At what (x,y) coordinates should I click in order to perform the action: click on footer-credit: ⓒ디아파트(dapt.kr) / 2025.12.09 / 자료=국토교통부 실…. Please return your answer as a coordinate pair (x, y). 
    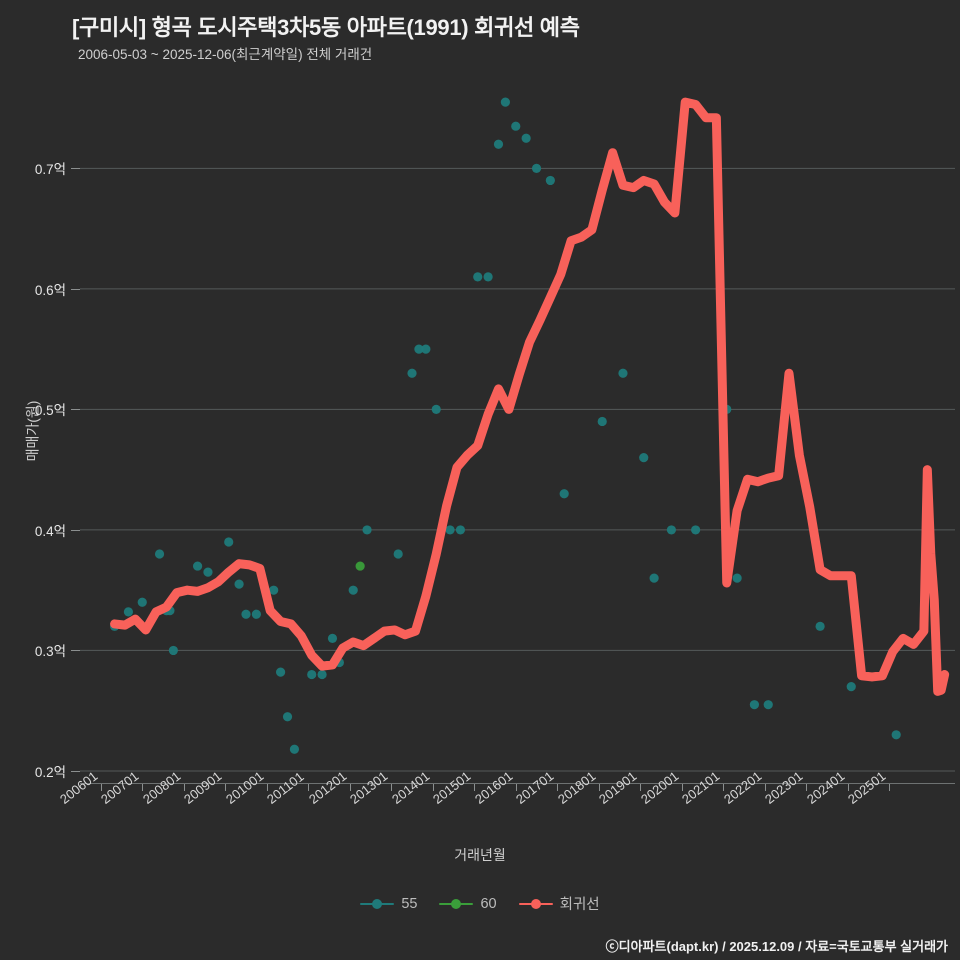
    Looking at the image, I should click on (776, 946).